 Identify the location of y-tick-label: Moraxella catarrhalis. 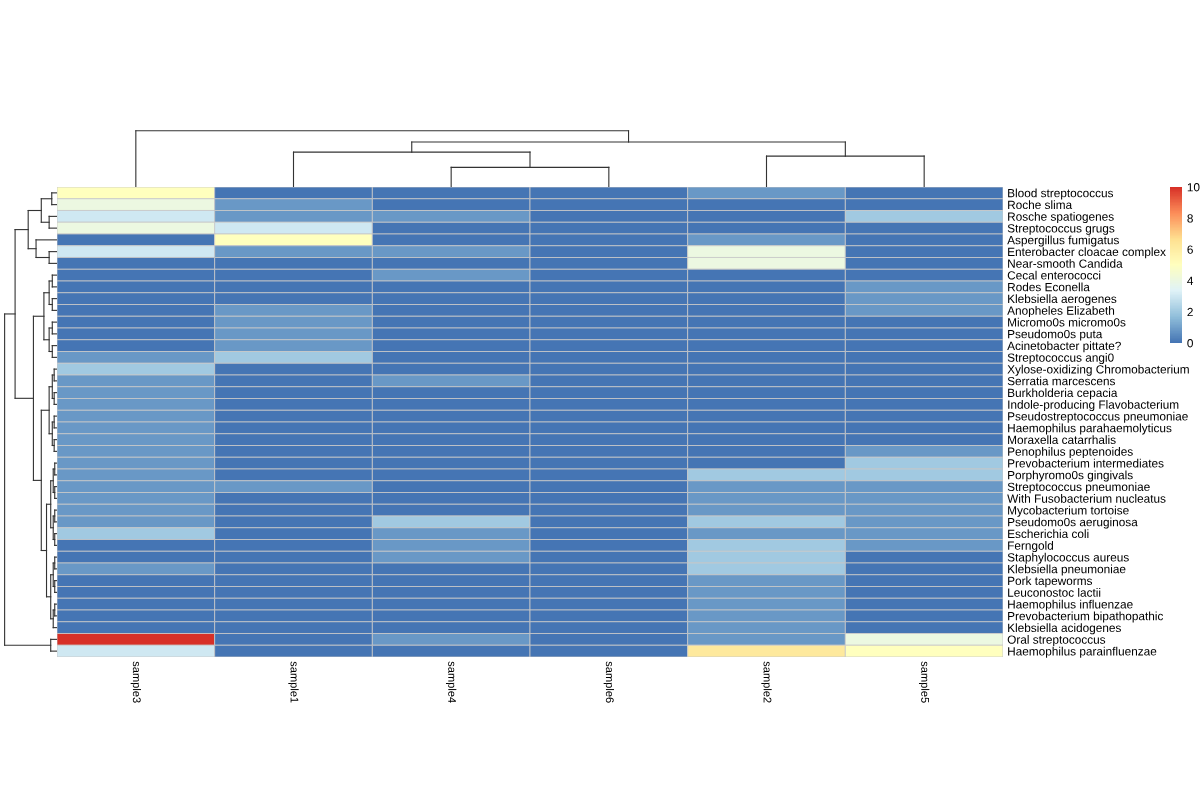
(1062, 440).